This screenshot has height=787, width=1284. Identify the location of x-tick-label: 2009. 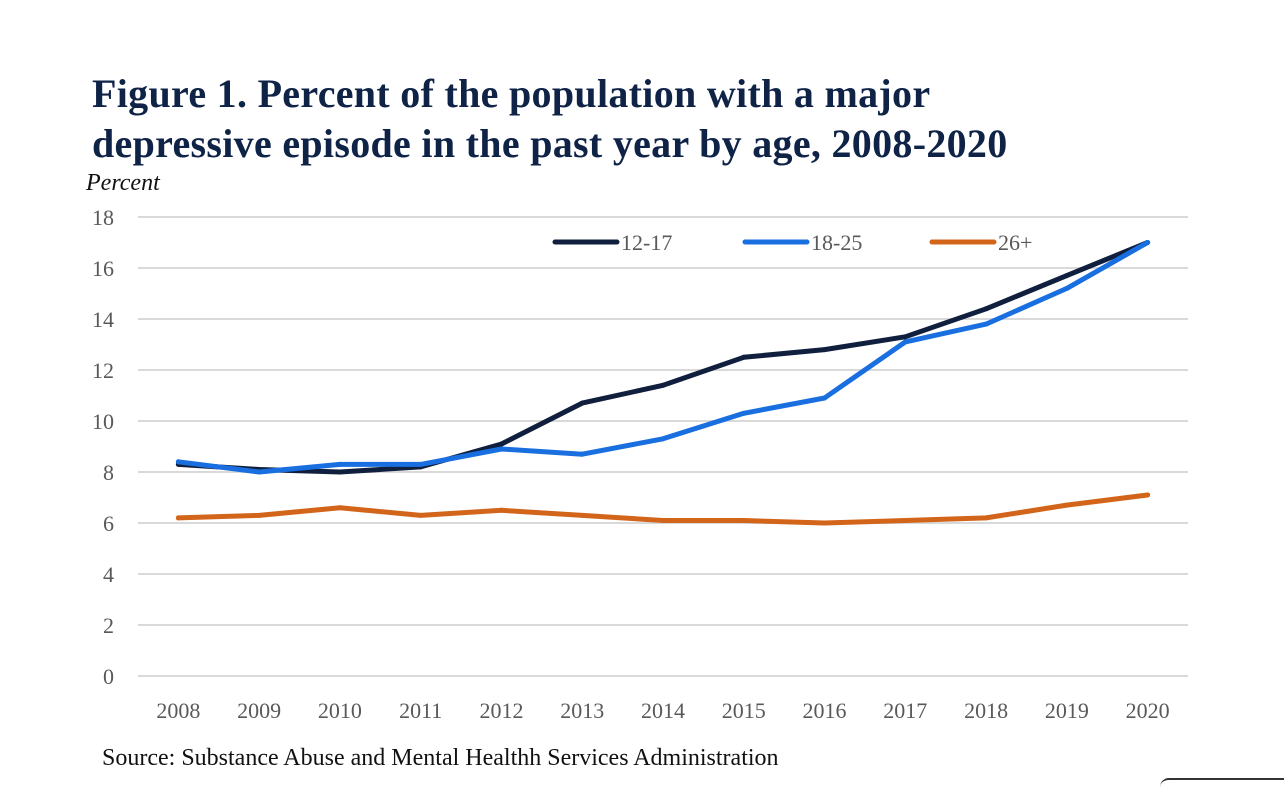
(259, 710).